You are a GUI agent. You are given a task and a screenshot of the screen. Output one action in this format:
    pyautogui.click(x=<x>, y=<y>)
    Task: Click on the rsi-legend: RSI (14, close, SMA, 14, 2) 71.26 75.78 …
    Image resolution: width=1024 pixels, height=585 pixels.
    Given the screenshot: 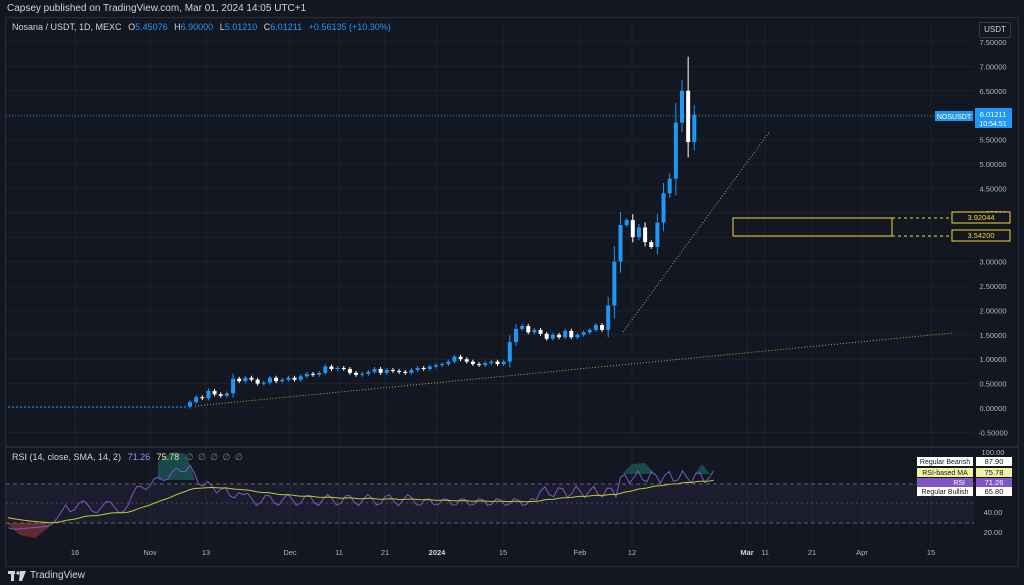 What is the action you would take?
    pyautogui.click(x=128, y=457)
    